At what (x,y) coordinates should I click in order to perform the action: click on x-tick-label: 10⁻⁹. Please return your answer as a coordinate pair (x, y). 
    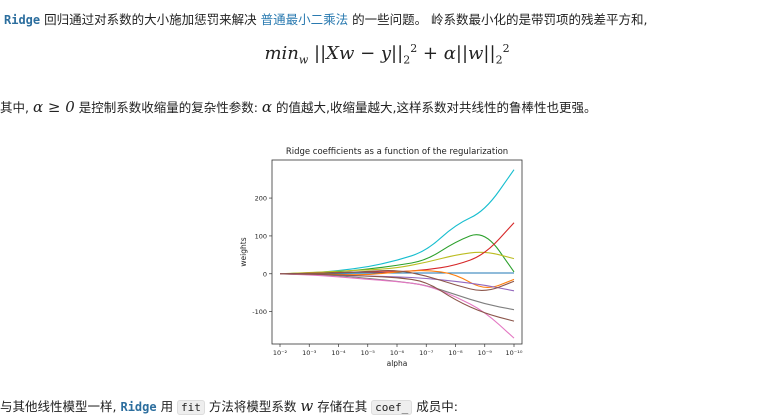
    Looking at the image, I should click on (485, 353).